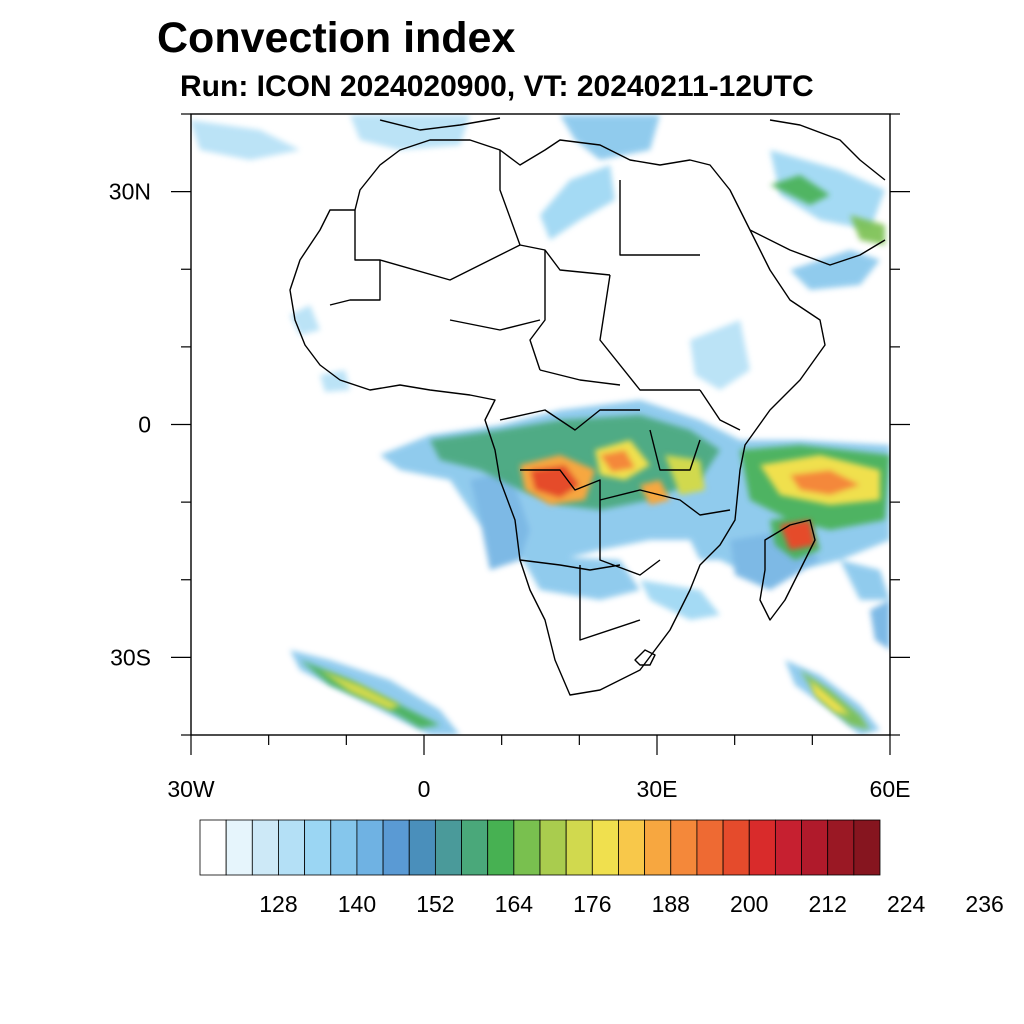 The width and height of the screenshot is (1024, 1024). I want to click on colorbar-label: 128, so click(278, 904).